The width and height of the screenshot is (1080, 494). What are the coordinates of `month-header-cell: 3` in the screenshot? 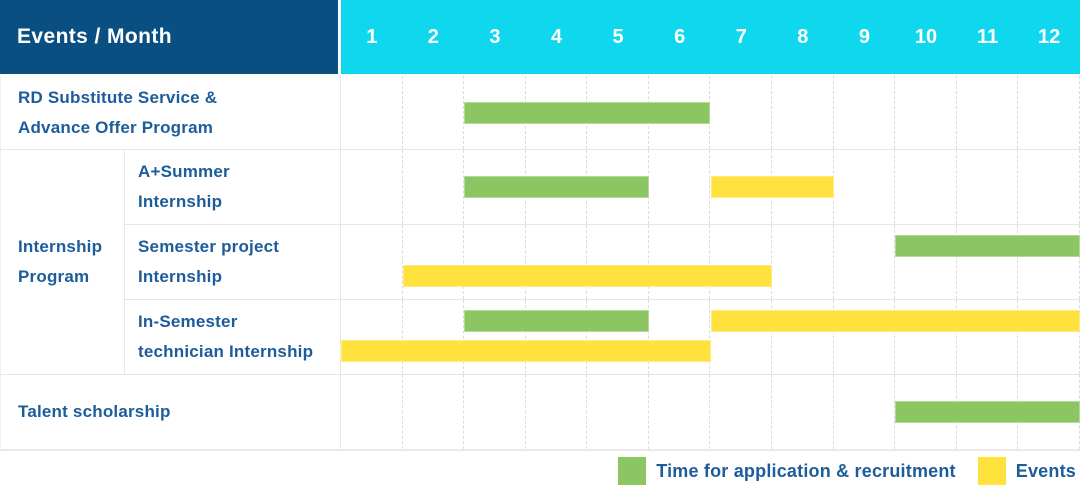 It's located at (495, 36).